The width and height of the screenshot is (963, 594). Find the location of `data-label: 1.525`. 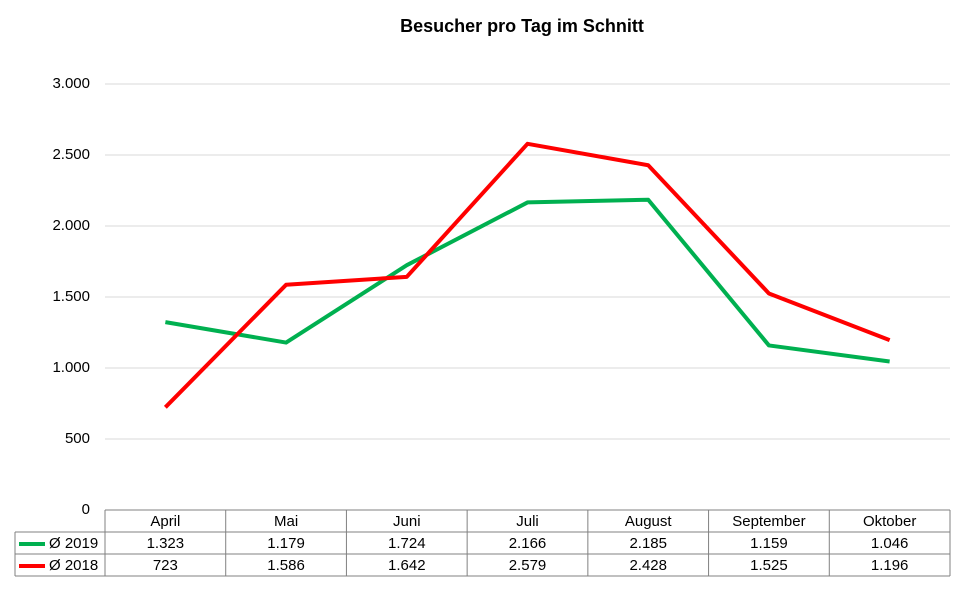

data-label: 1.525 is located at coordinates (769, 565).